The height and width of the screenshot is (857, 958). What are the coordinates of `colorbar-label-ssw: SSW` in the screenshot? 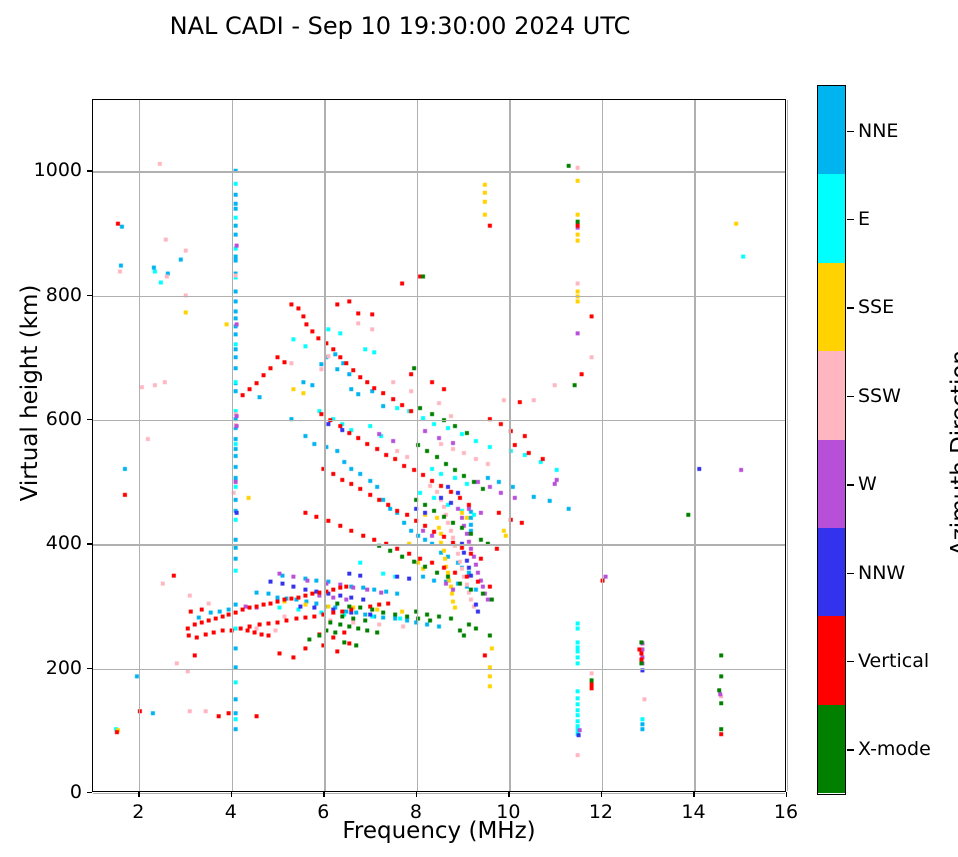 It's located at (879, 395).